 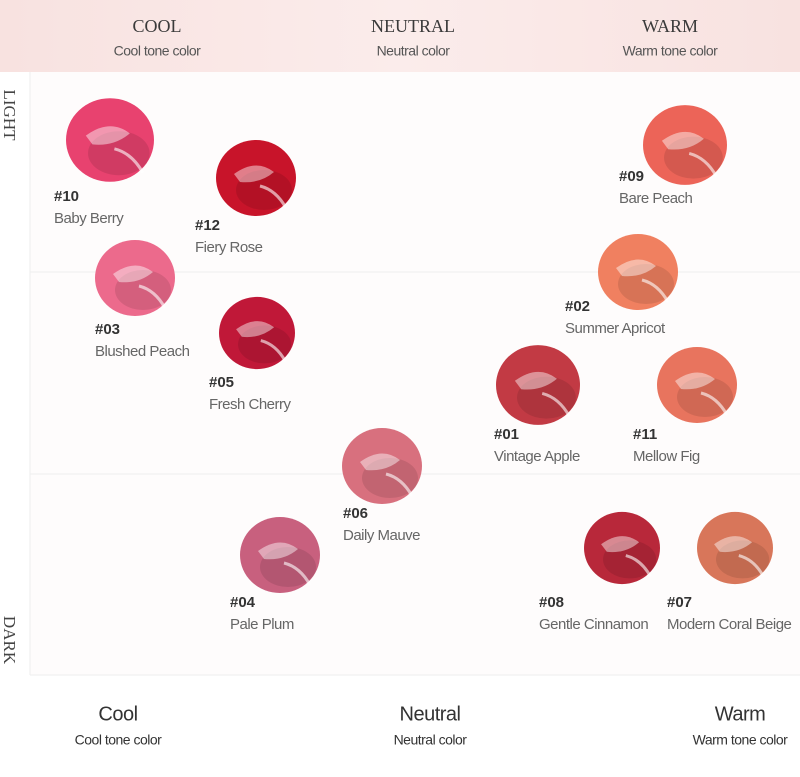 I want to click on header-title: WARM, so click(x=670, y=26).